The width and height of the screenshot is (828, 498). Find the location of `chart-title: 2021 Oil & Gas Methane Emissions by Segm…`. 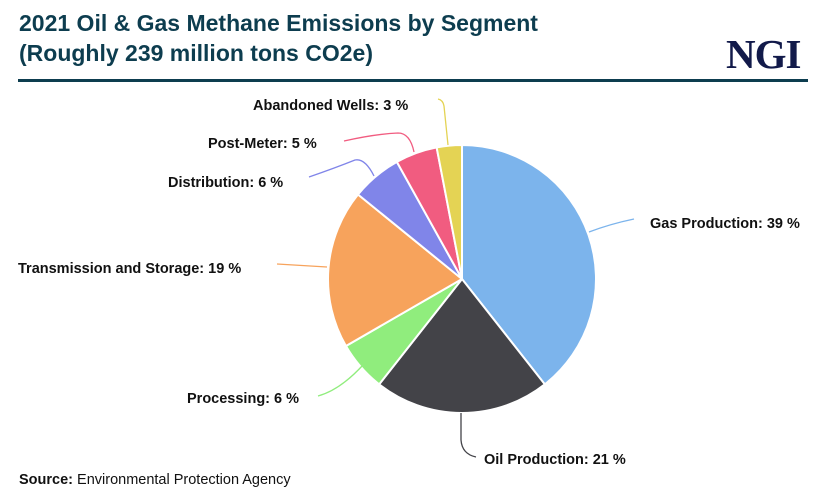

chart-title: 2021 Oil & Gas Methane Emissions by Segm… is located at coordinates (278, 38).